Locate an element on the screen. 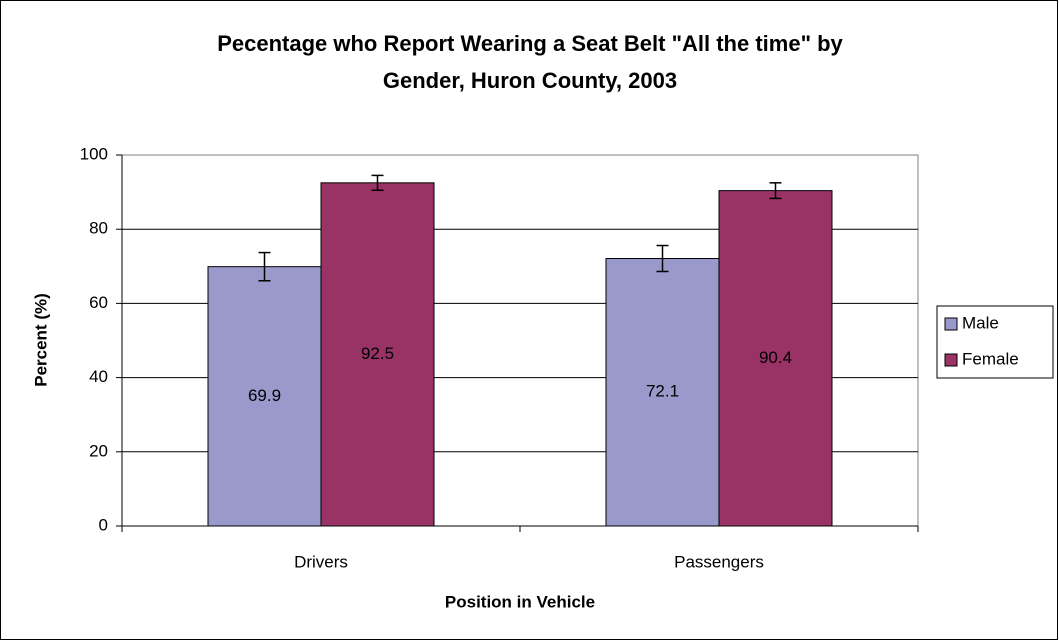  y-axis-title: Percent (%) is located at coordinates (40, 340).